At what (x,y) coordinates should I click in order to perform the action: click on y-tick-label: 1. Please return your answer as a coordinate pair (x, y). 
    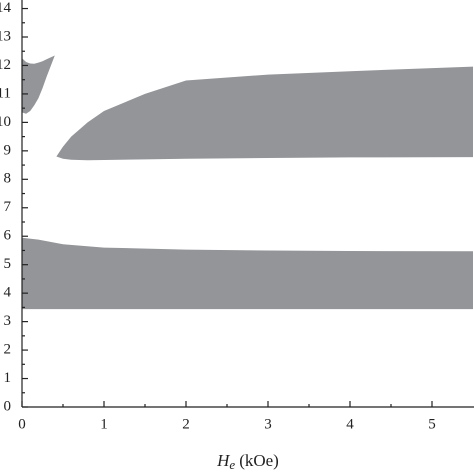
    Looking at the image, I should click on (8, 378).